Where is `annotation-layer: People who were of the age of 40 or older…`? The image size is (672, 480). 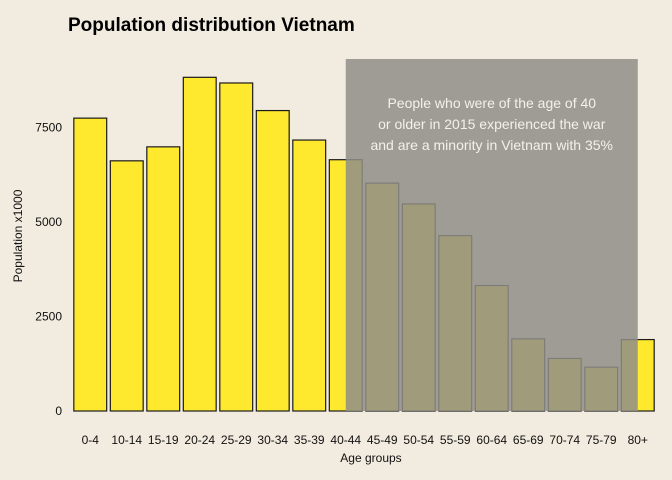 annotation-layer: People who were of the age of 40 or older… is located at coordinates (491, 124).